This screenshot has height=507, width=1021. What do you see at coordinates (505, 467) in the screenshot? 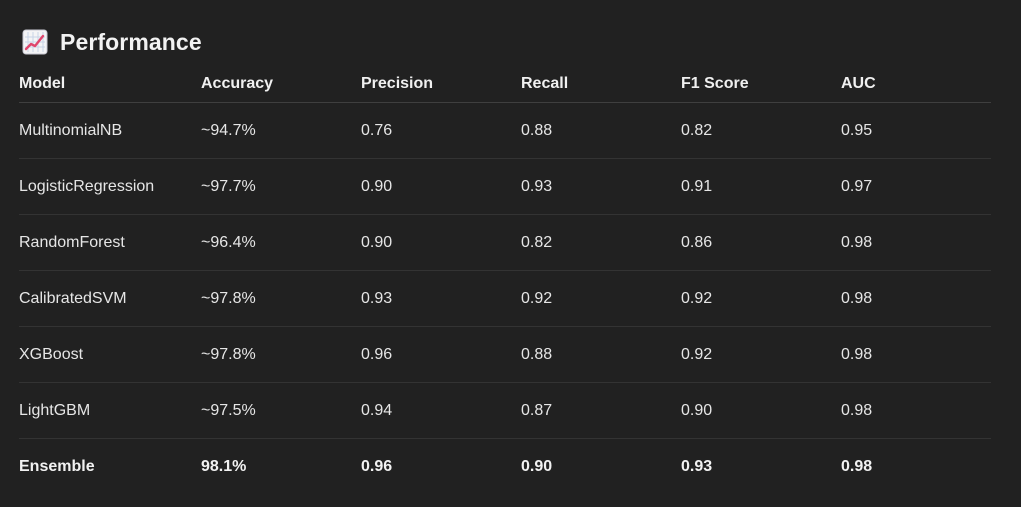
I see `table-row-ensemble: Ensemble 98.1% 0.96 0.90 0.93 0.98` at bounding box center [505, 467].